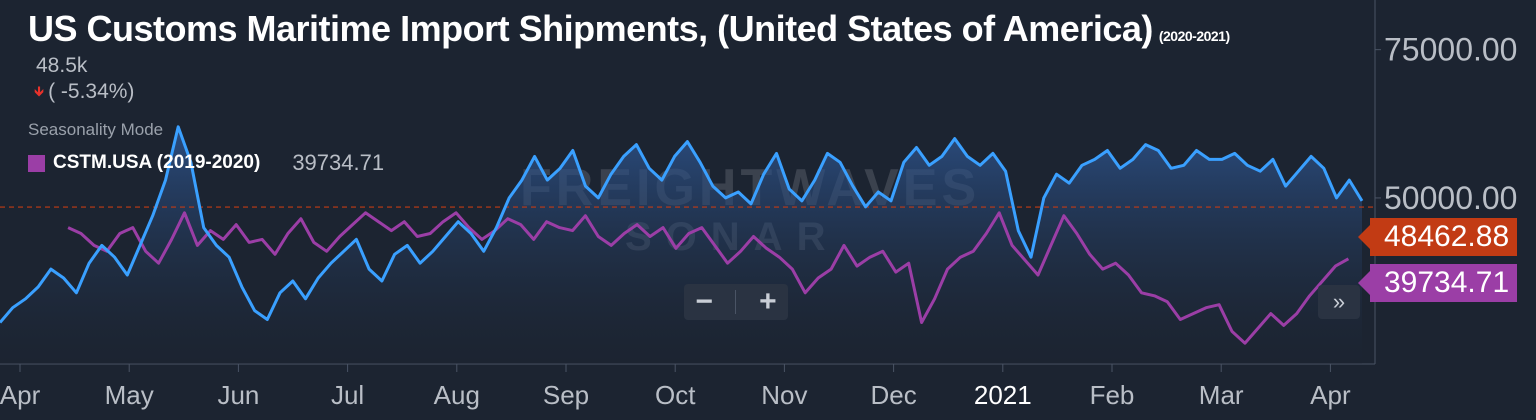 The image size is (1536, 420). I want to click on down-arrow-icon: 🡻, so click(39, 91).